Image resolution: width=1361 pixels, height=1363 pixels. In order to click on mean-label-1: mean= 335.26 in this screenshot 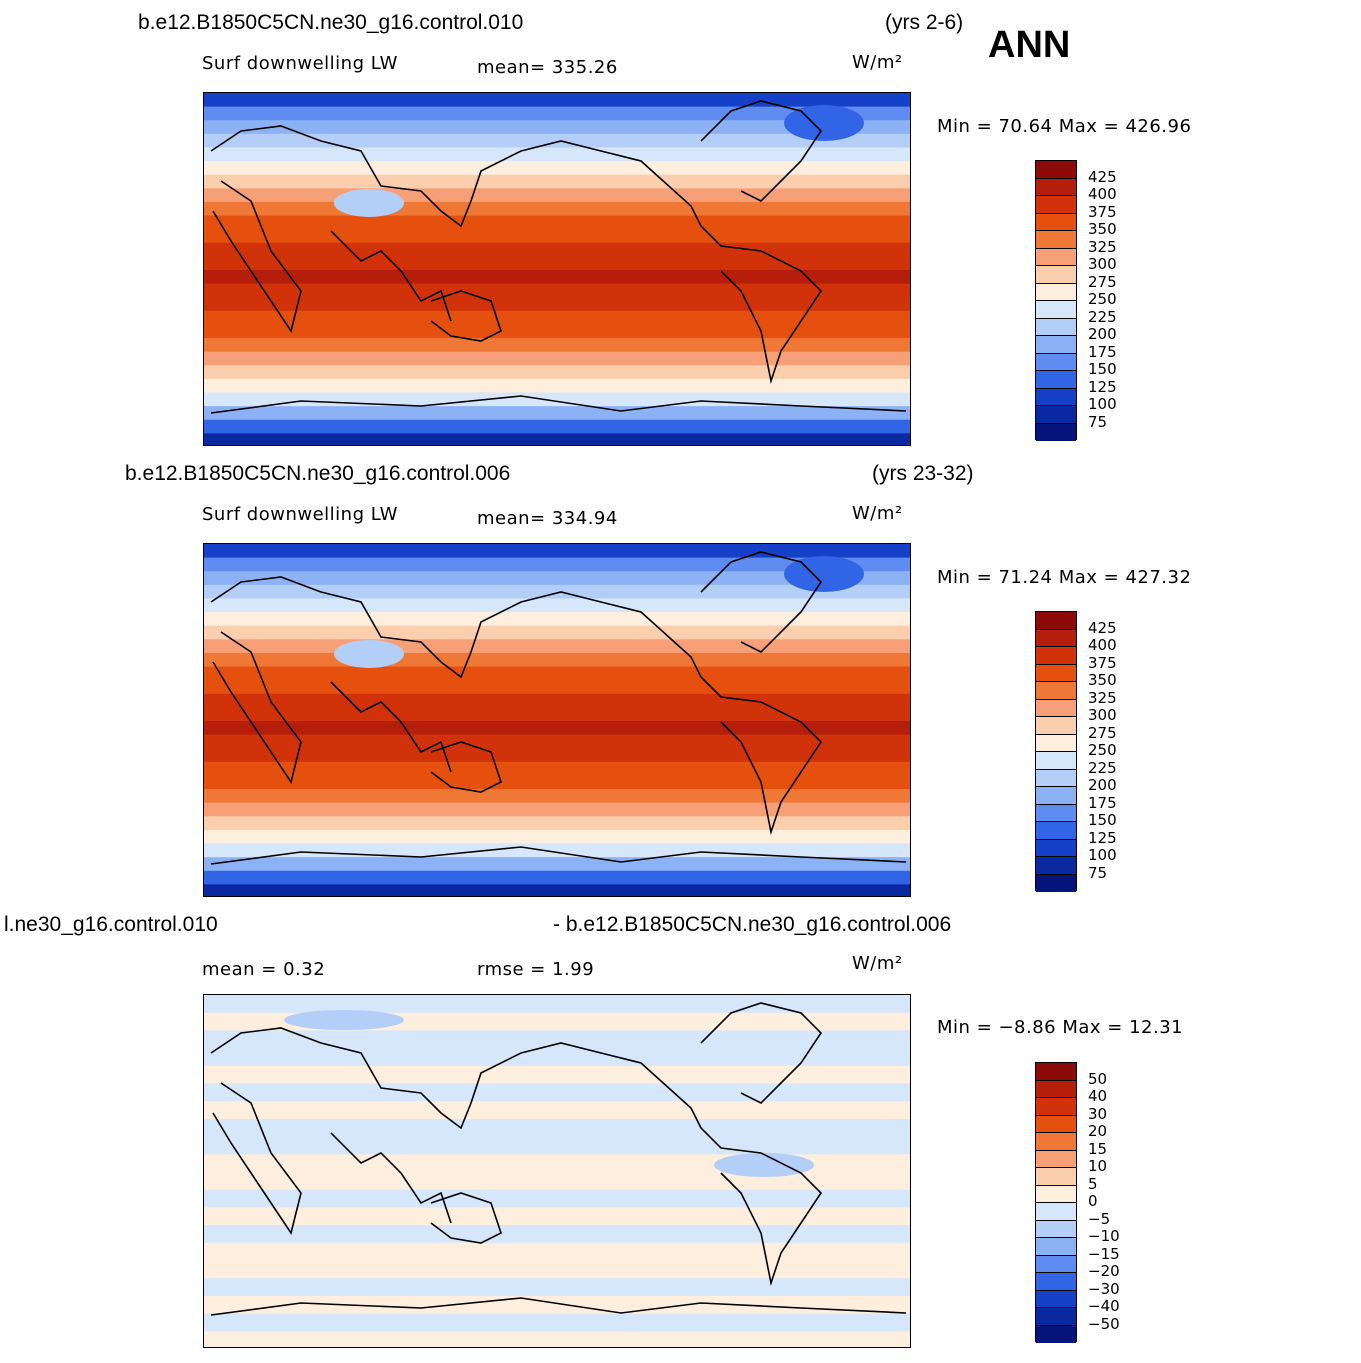, I will do `click(547, 67)`.